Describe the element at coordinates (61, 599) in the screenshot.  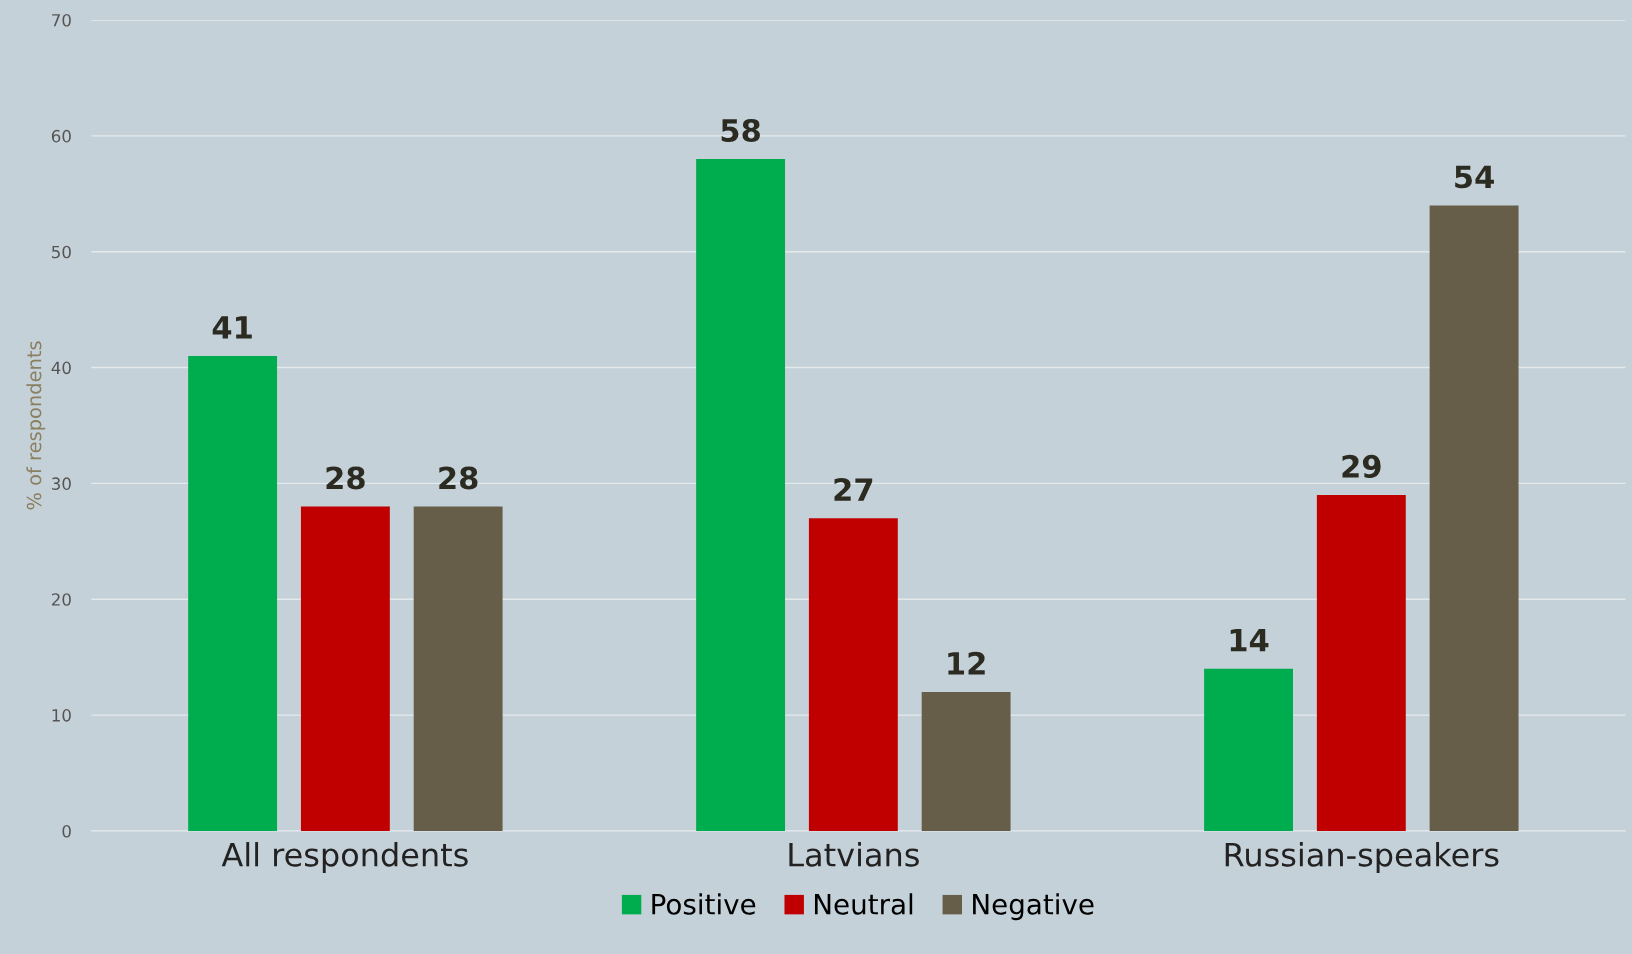
I see `y-tick-label: 20` at that location.